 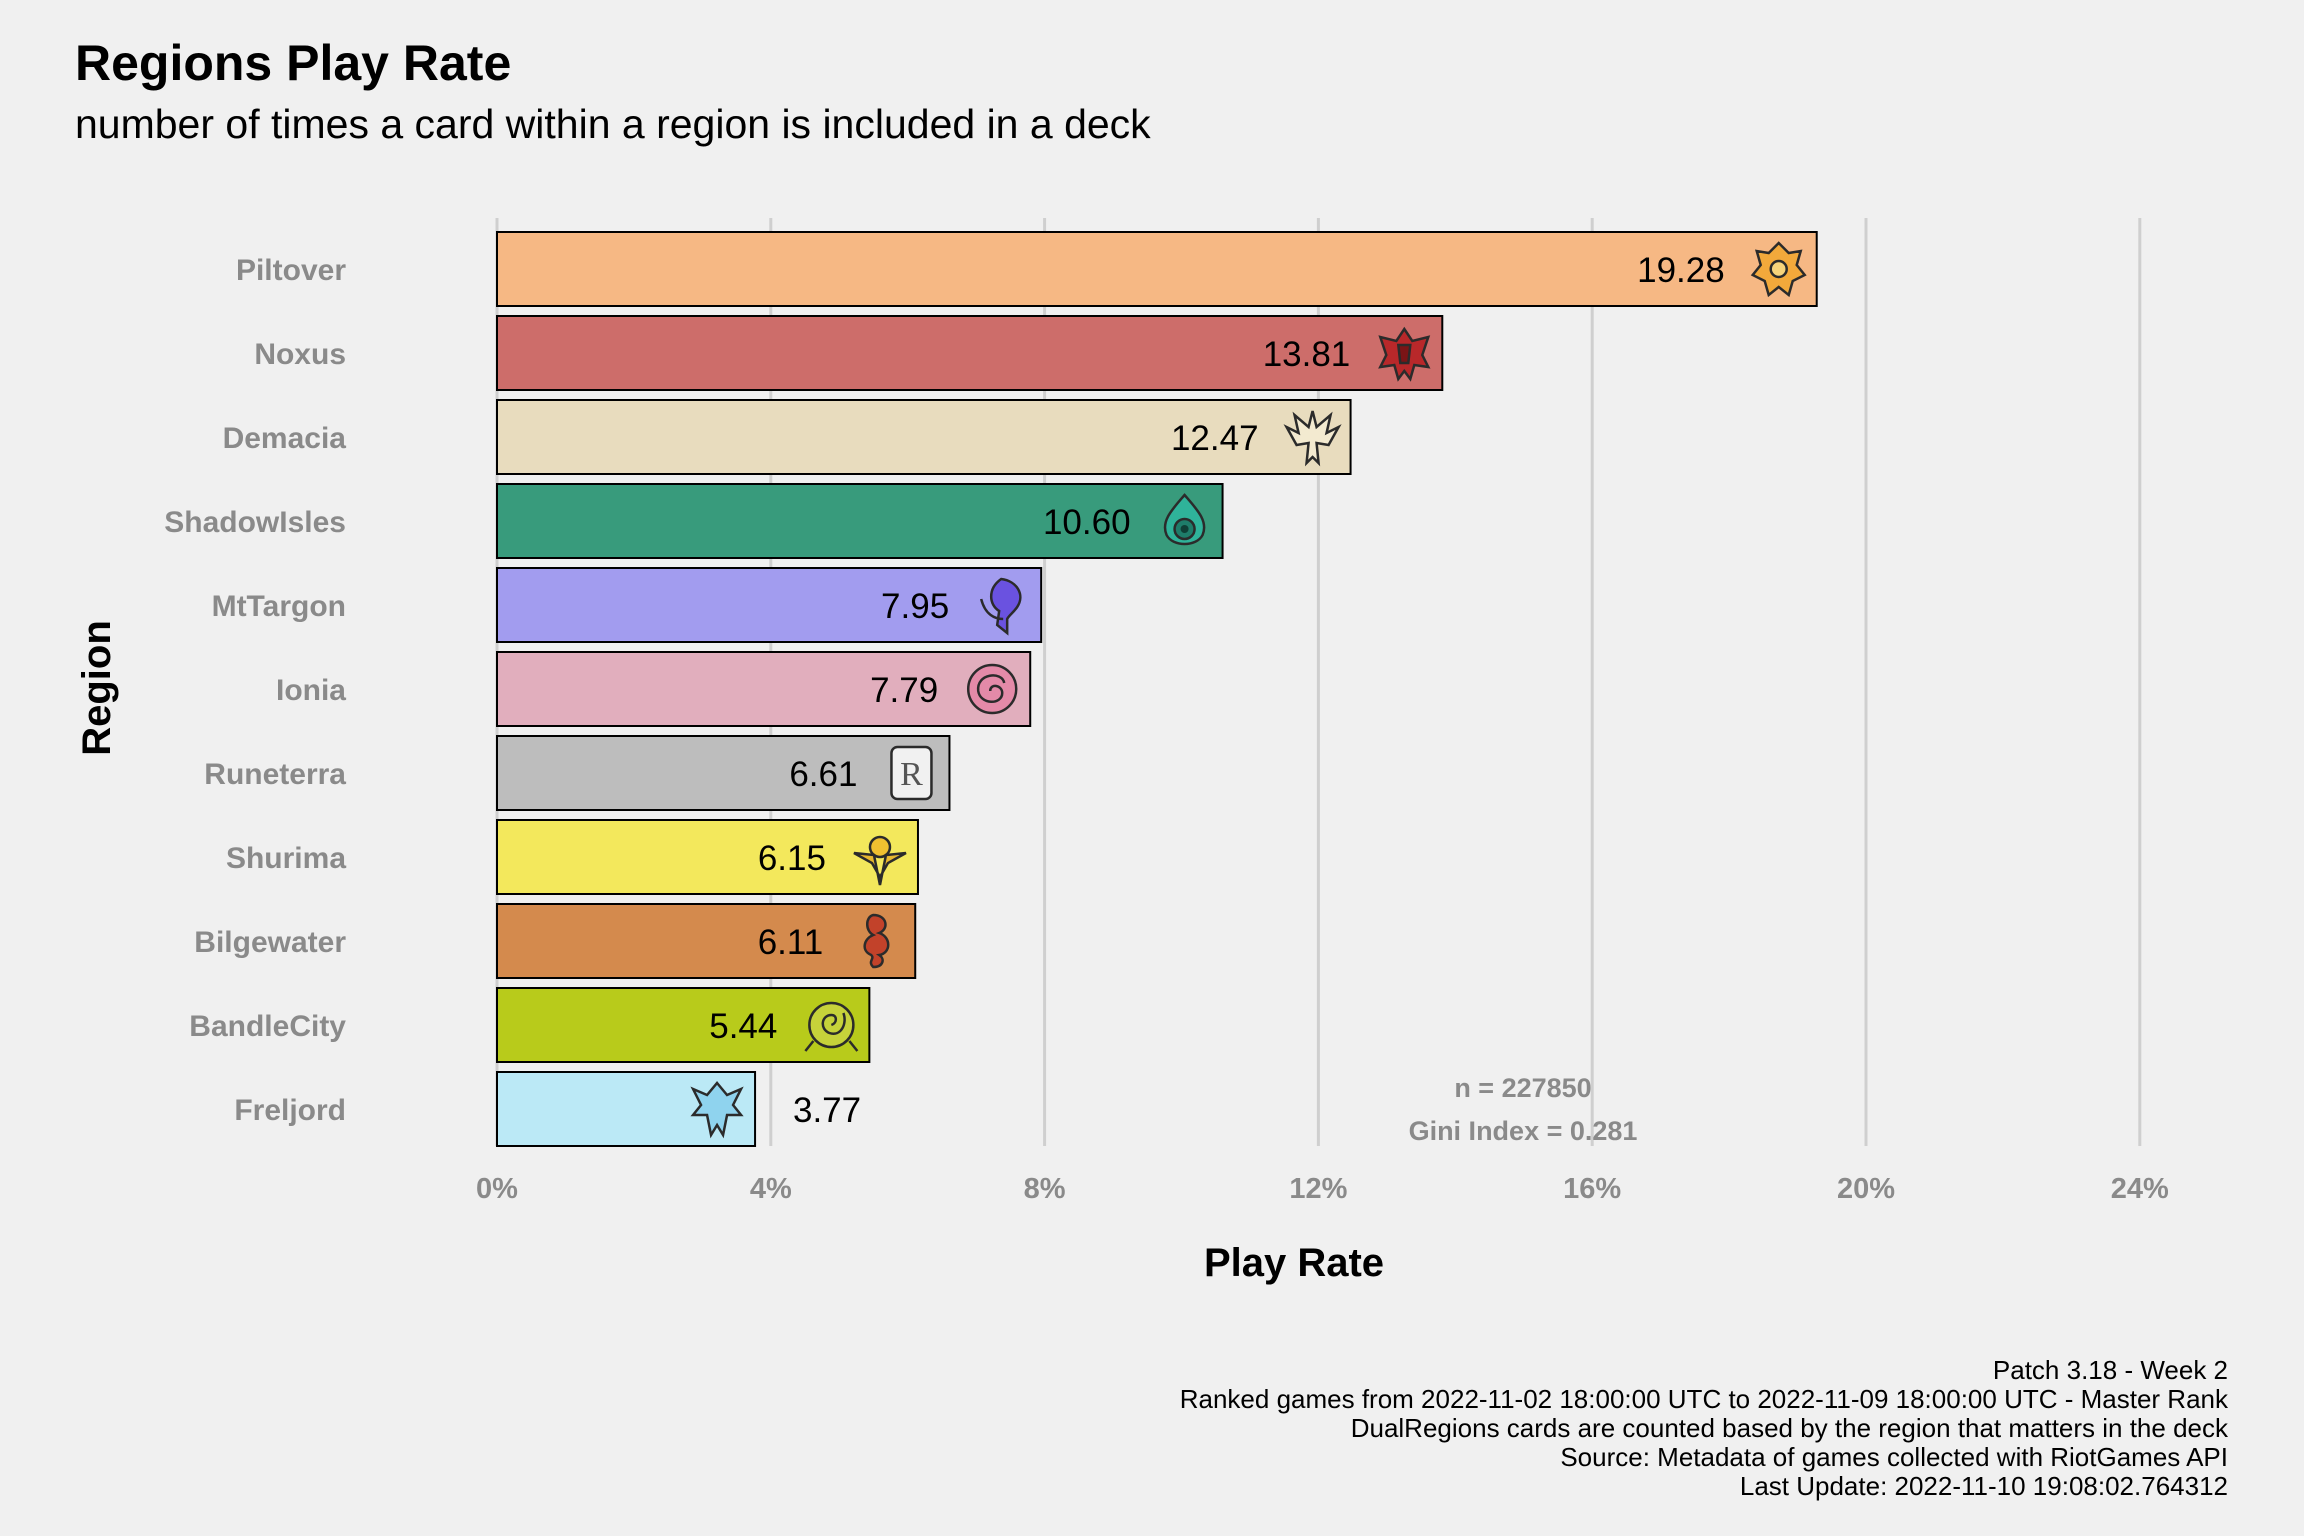 I want to click on mttargon-emblem-icon, so click(x=1000, y=606).